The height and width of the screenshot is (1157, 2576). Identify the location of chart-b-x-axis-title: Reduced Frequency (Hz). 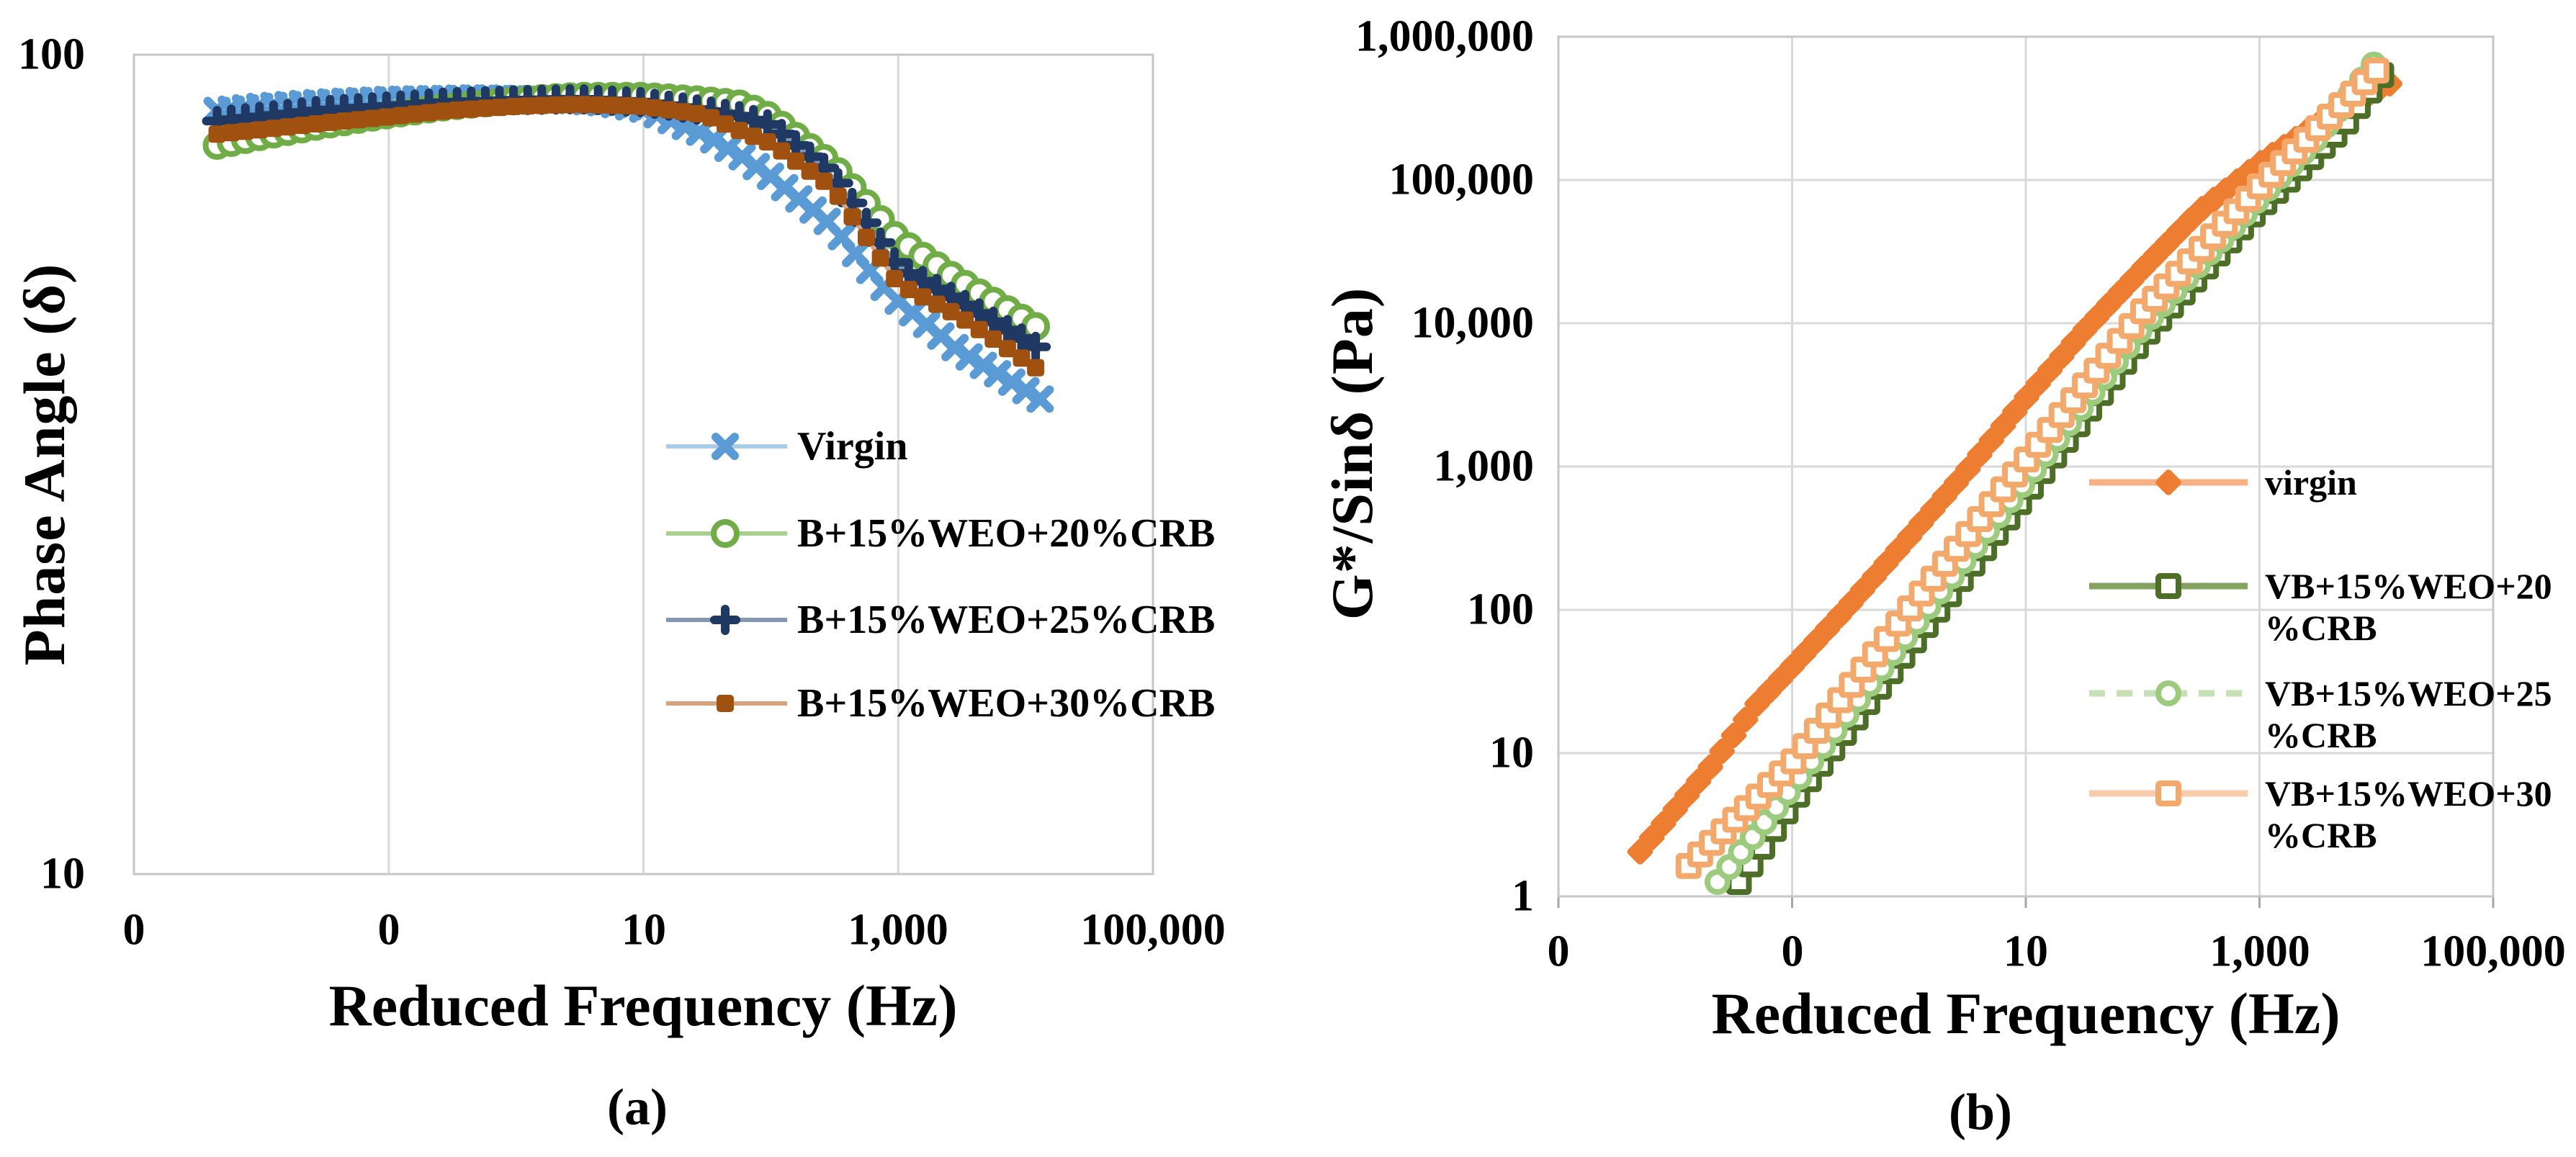
(2026, 1013).